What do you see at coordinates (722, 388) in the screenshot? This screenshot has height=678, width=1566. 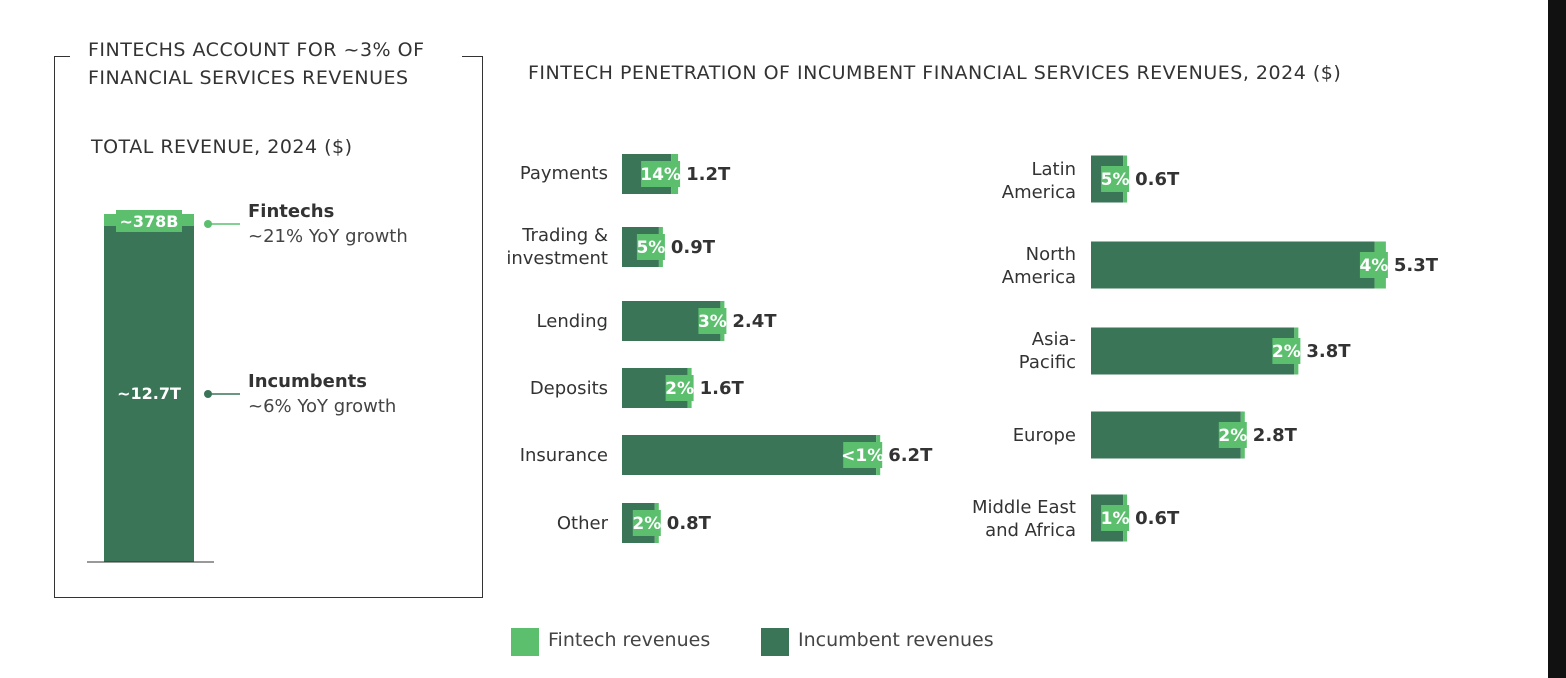 I see `product-value-label-deposits: 1.6T` at bounding box center [722, 388].